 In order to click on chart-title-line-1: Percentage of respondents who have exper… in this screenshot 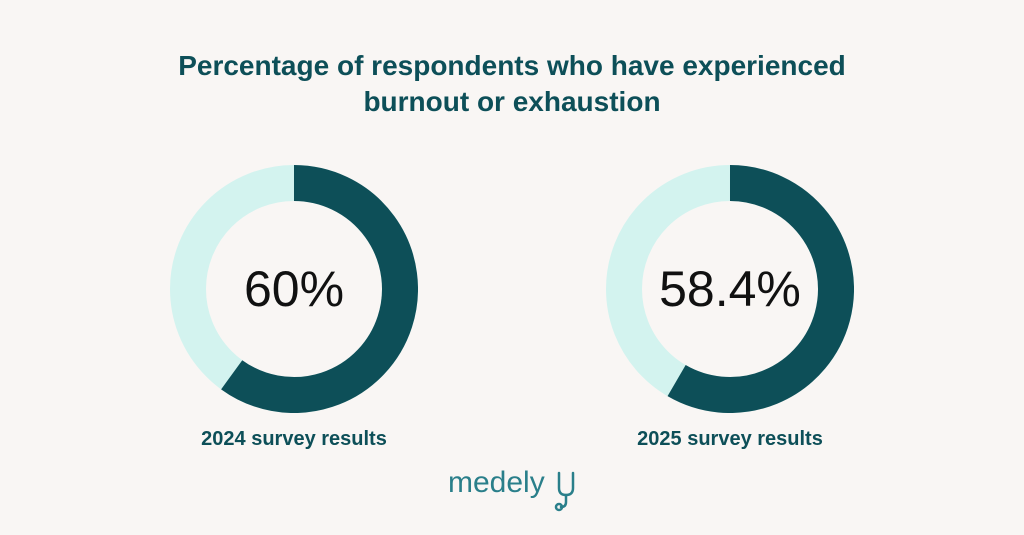, I will do `click(512, 65)`.